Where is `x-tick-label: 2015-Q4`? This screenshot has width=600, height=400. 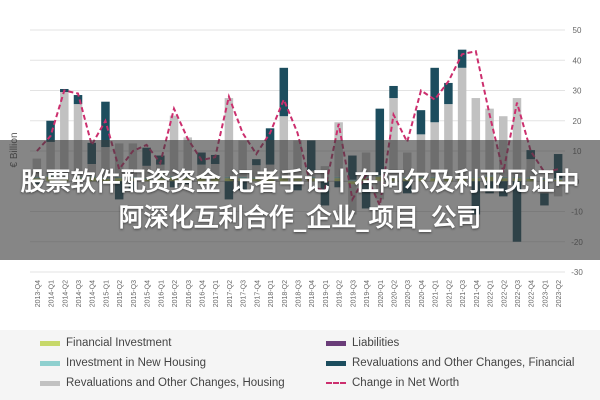 x-tick-label: 2015-Q4 is located at coordinates (148, 293).